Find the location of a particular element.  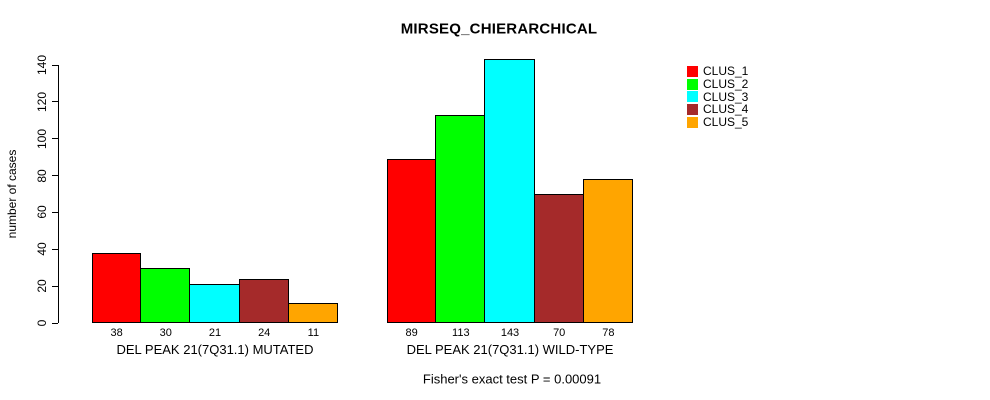

y-axis-tick-label: 100 is located at coordinates (42, 138).